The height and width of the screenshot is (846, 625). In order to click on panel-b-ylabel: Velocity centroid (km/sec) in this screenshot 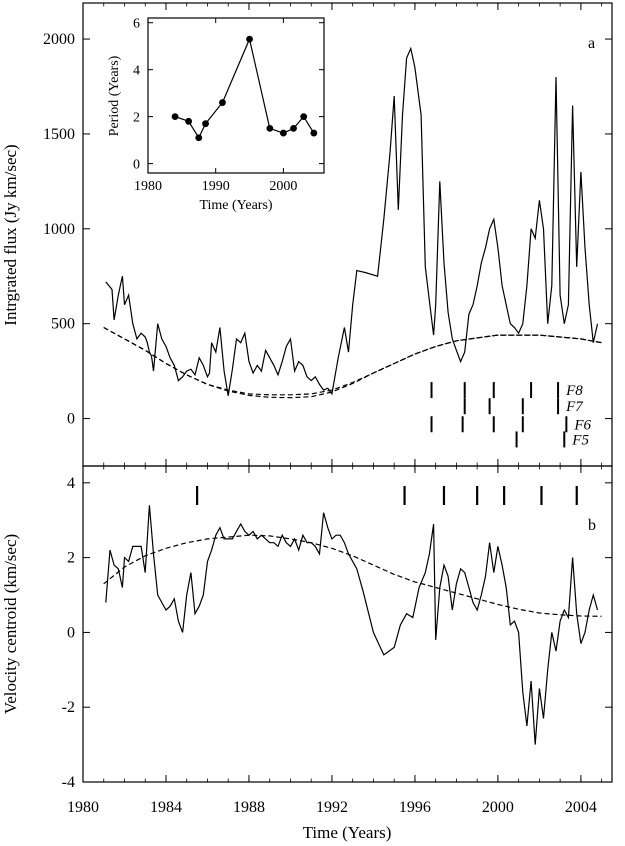, I will do `click(10, 624)`.